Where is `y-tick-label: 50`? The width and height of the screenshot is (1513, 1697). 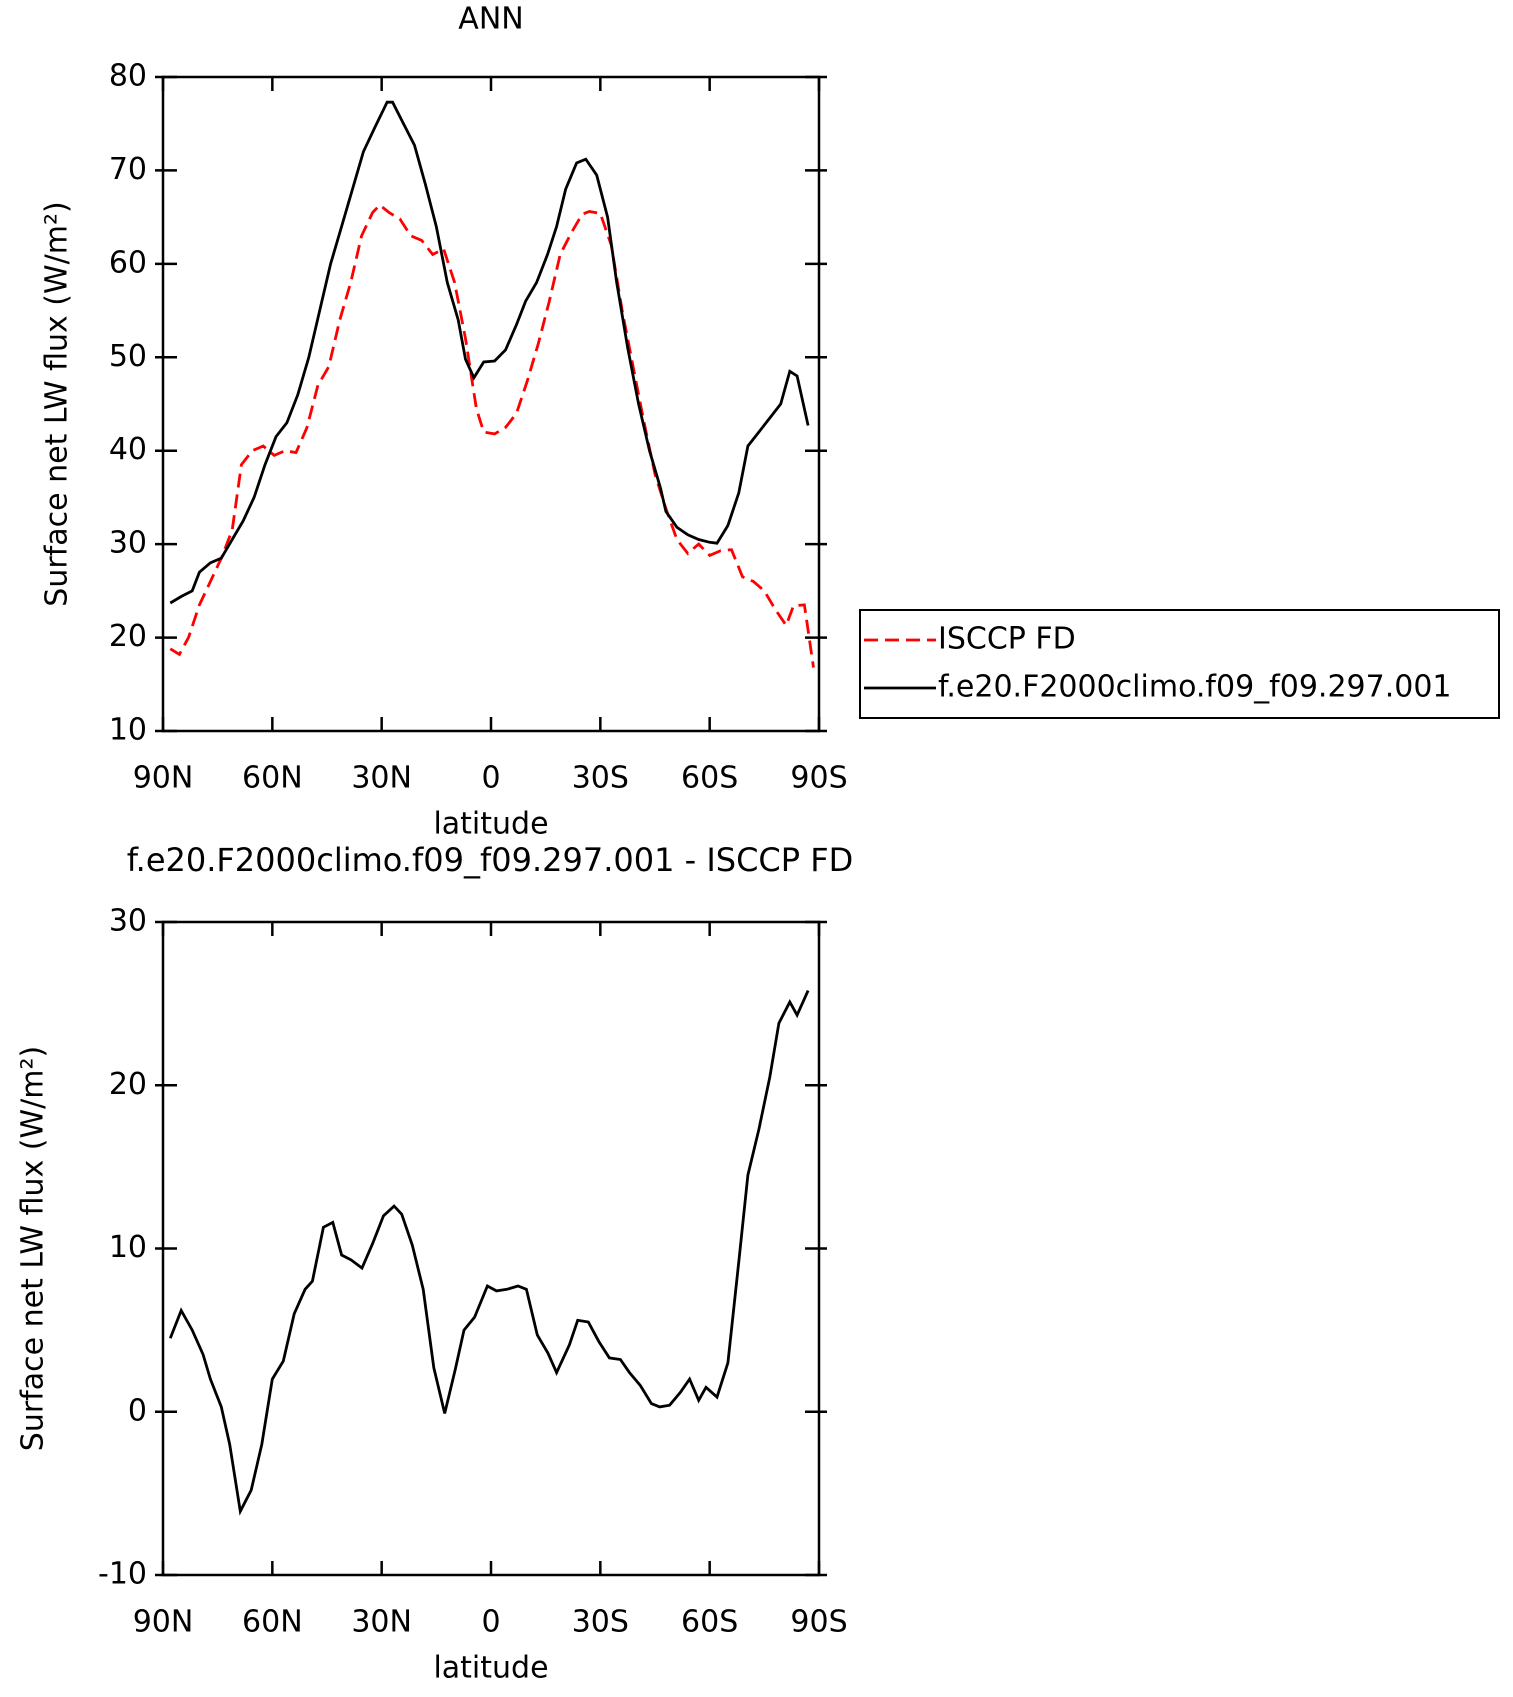
y-tick-label: 50 is located at coordinates (128, 356).